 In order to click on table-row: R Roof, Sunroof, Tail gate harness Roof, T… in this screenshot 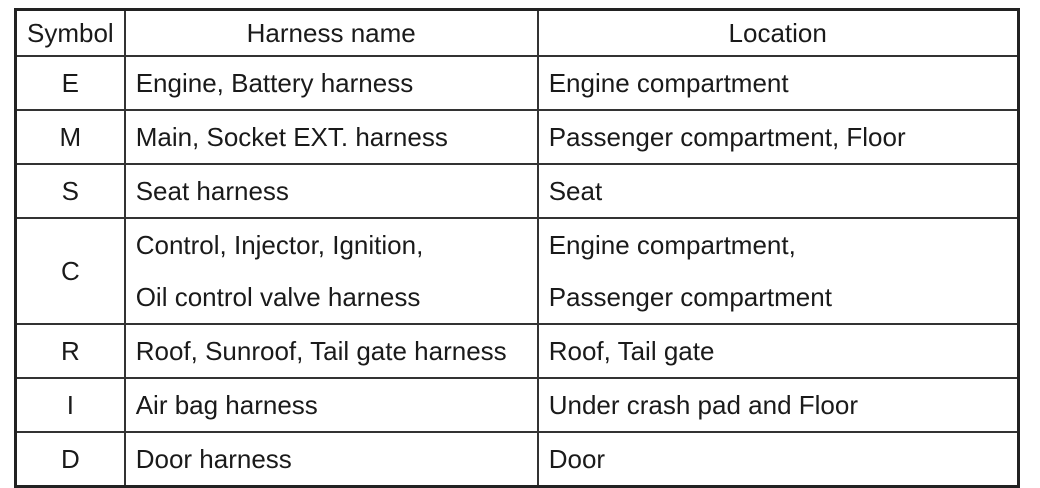, I will do `click(517, 351)`.